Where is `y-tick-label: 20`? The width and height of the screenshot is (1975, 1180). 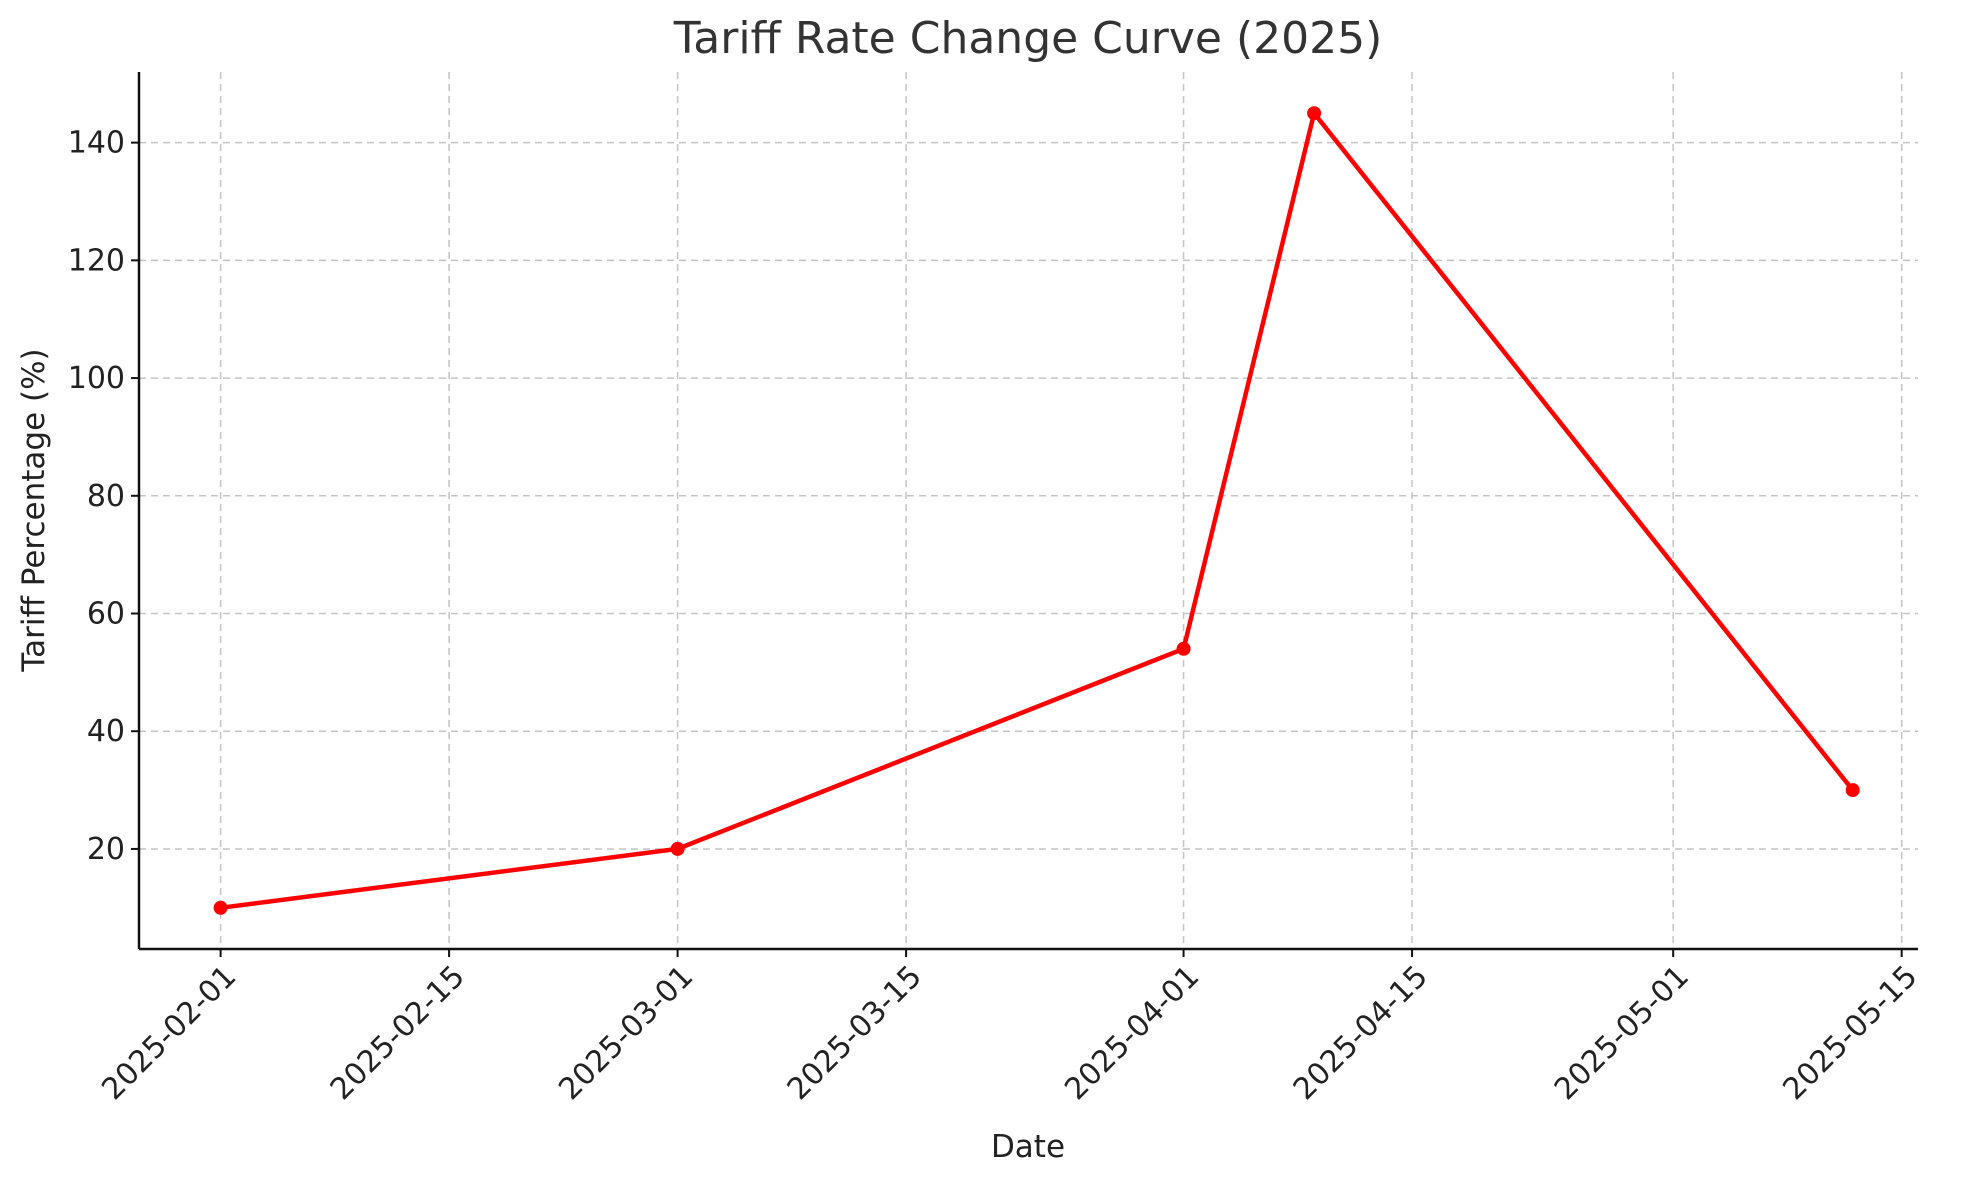 y-tick-label: 20 is located at coordinates (106, 849).